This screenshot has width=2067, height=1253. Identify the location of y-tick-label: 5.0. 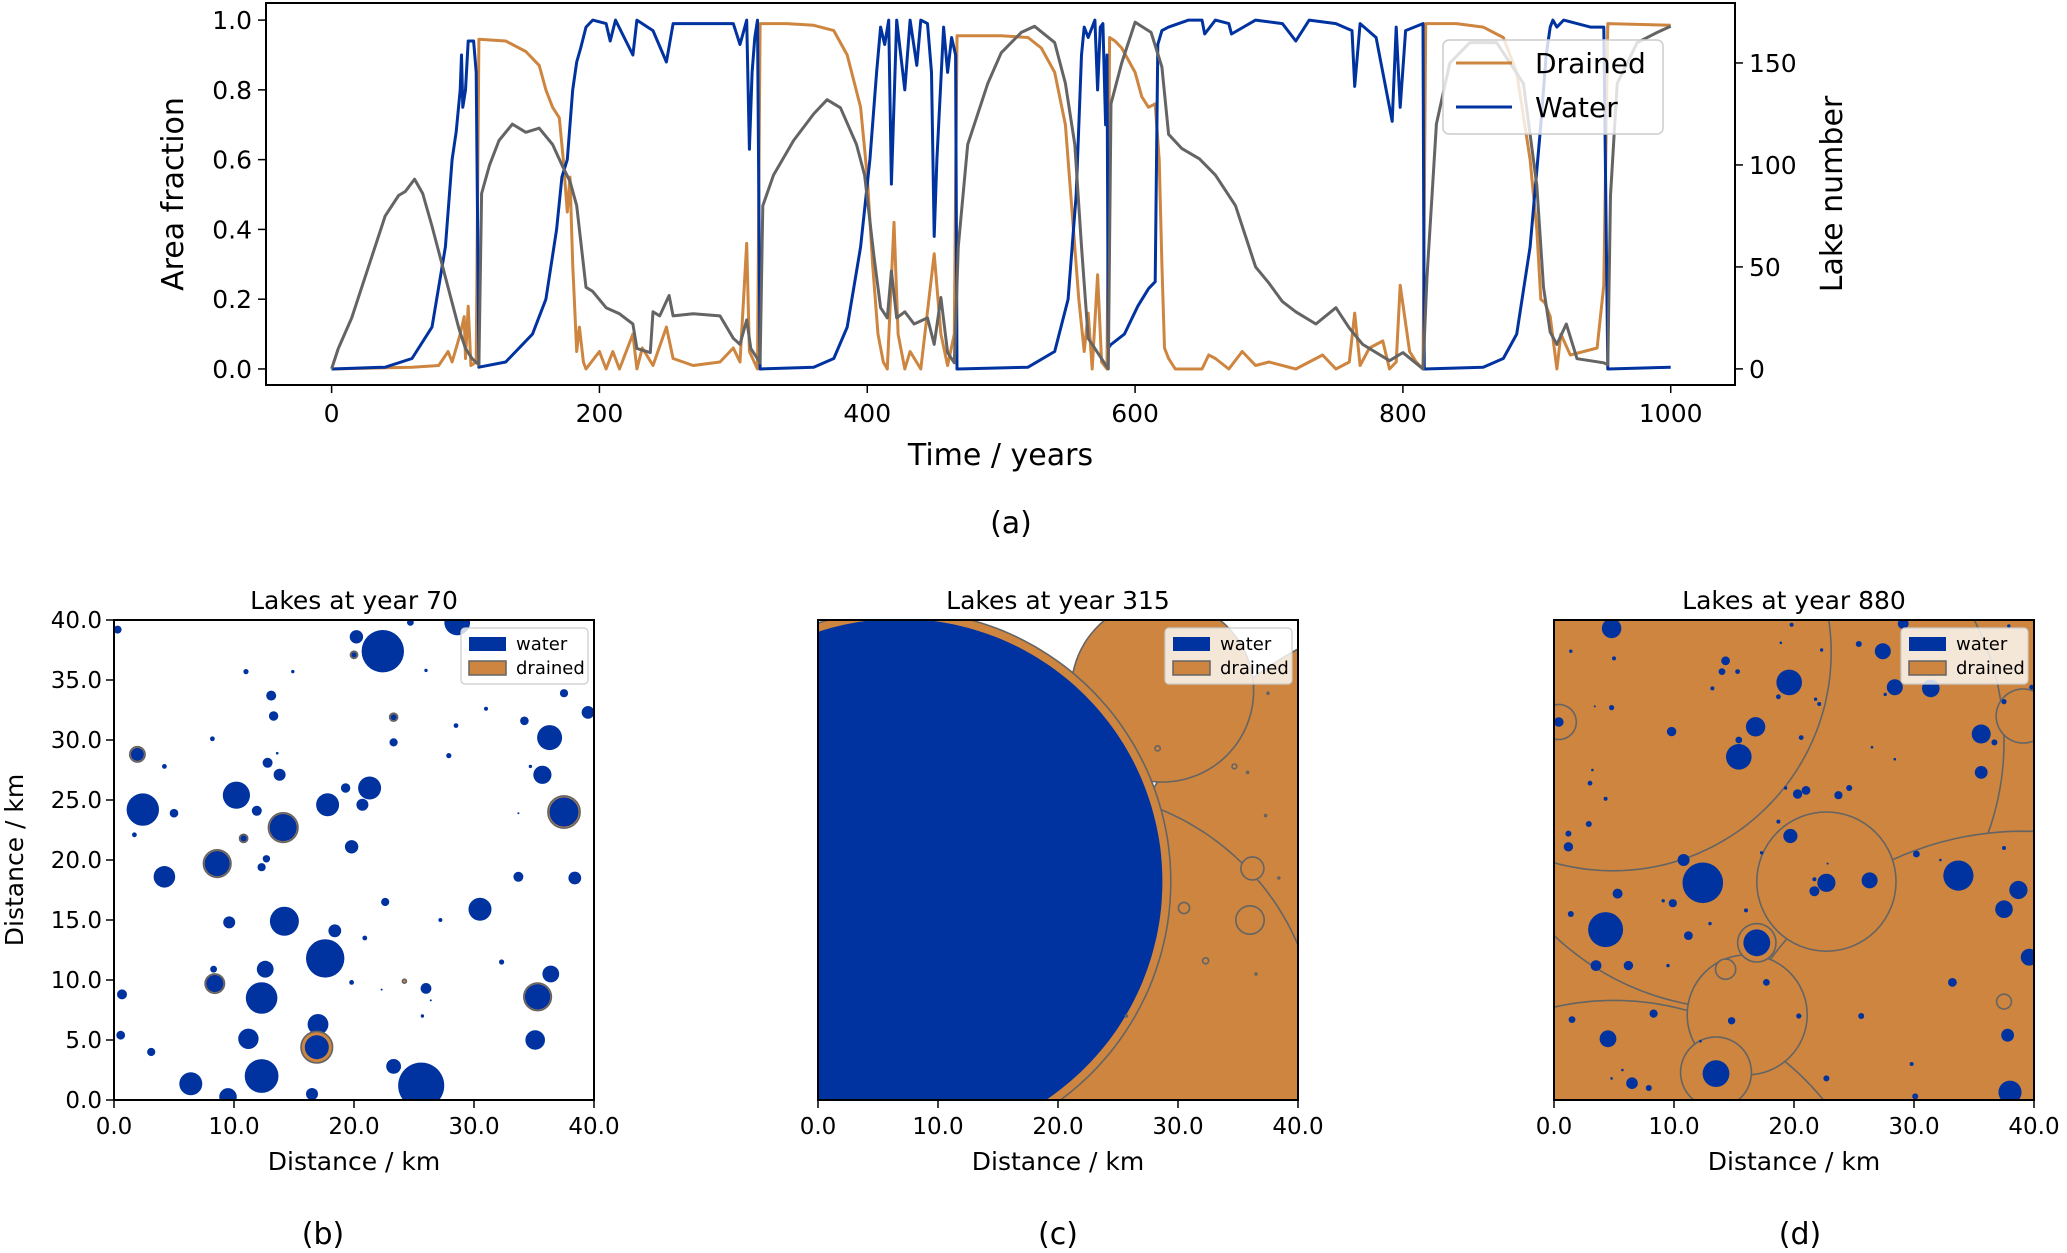
(83, 1041).